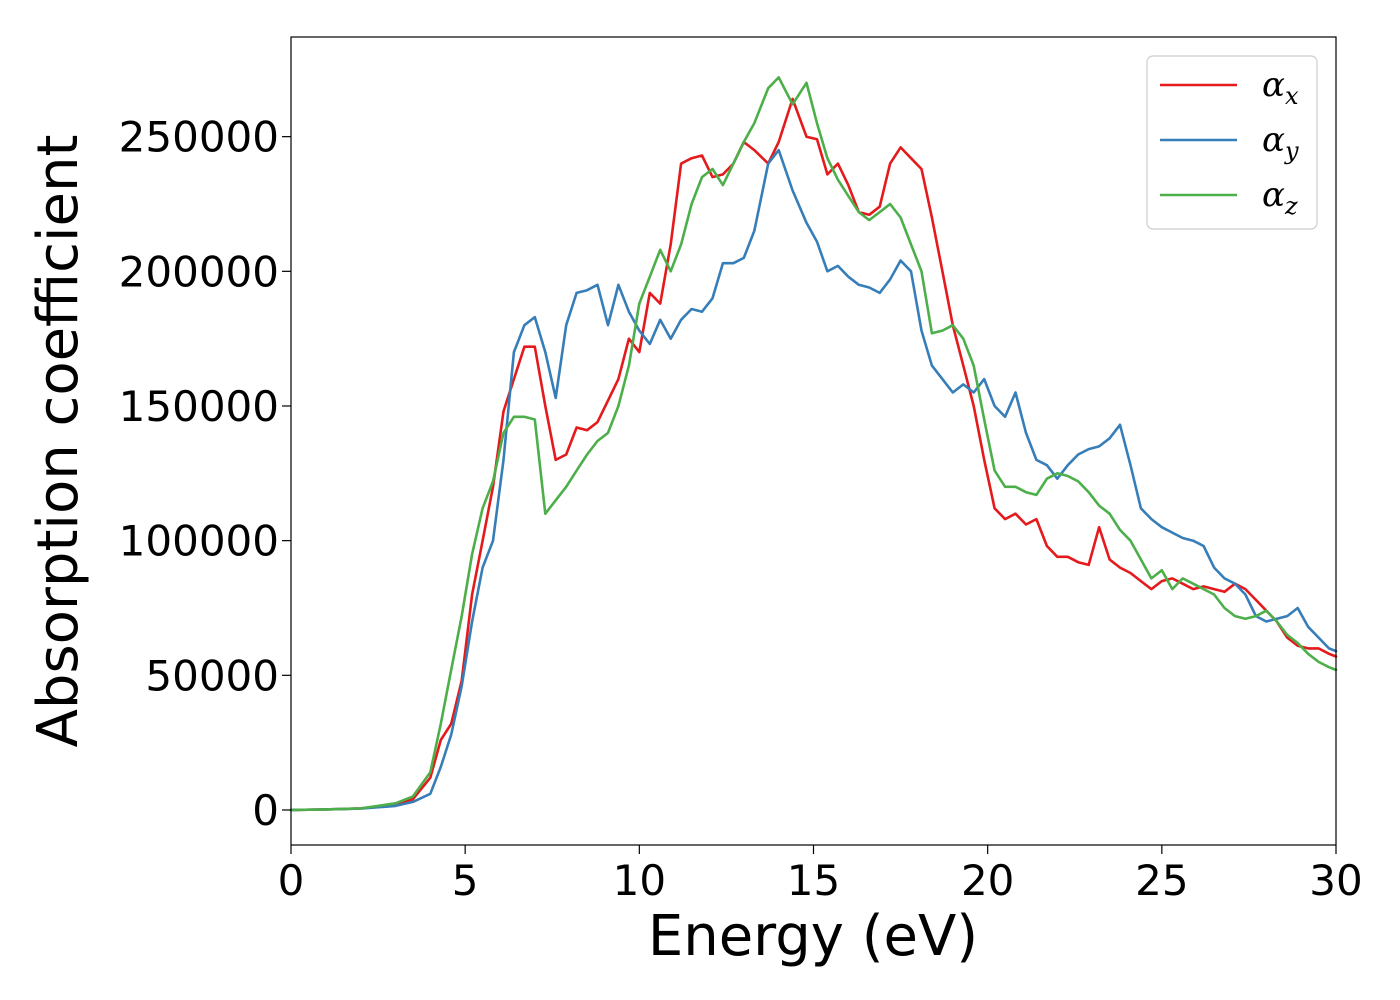 This screenshot has height=1000, width=1400. I want to click on x-tick-label: 5, so click(465, 880).